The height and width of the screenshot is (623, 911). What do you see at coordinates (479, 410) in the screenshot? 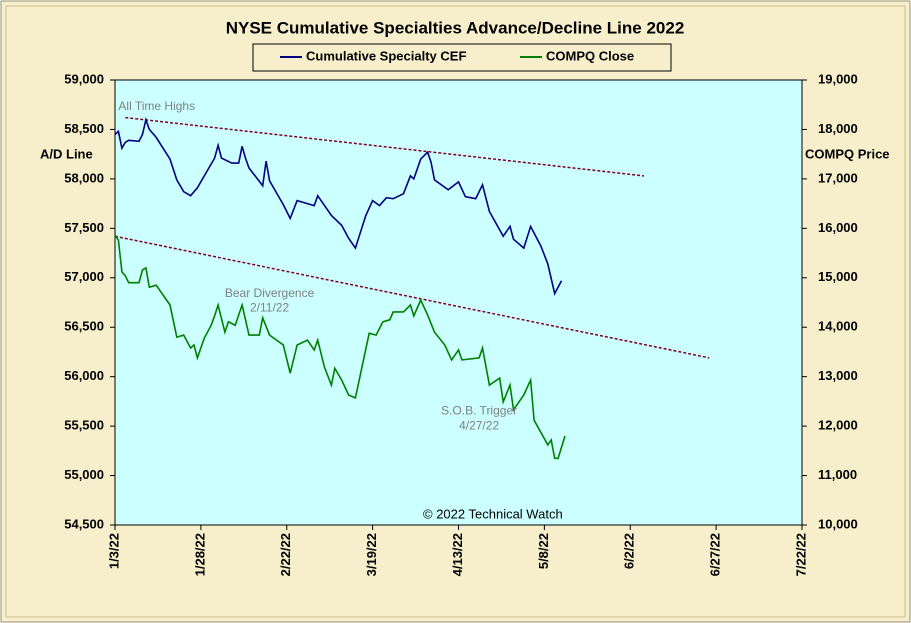
I see `annotation: S.O.B. Trigger` at bounding box center [479, 410].